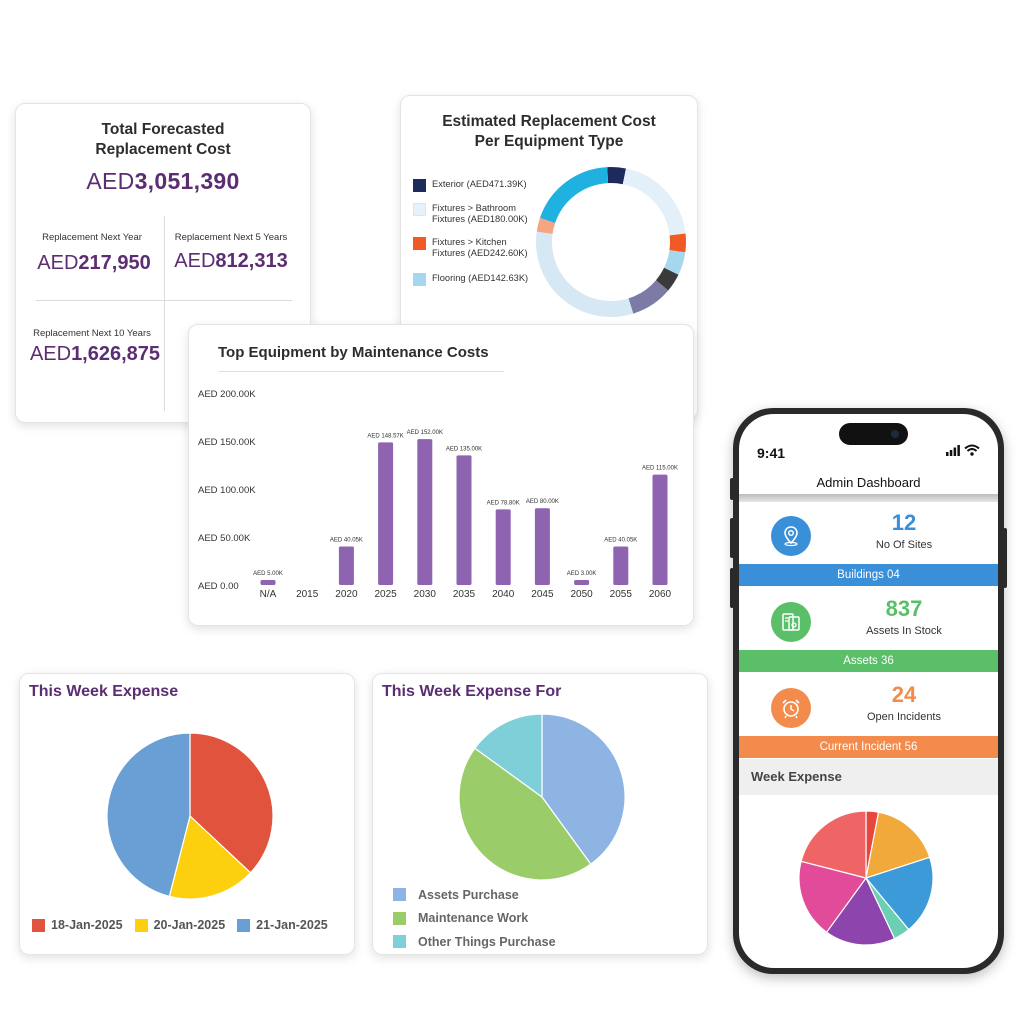 The image size is (1024, 1024). What do you see at coordinates (868, 536) in the screenshot?
I see `sites-stat: 12 No Of Sites` at bounding box center [868, 536].